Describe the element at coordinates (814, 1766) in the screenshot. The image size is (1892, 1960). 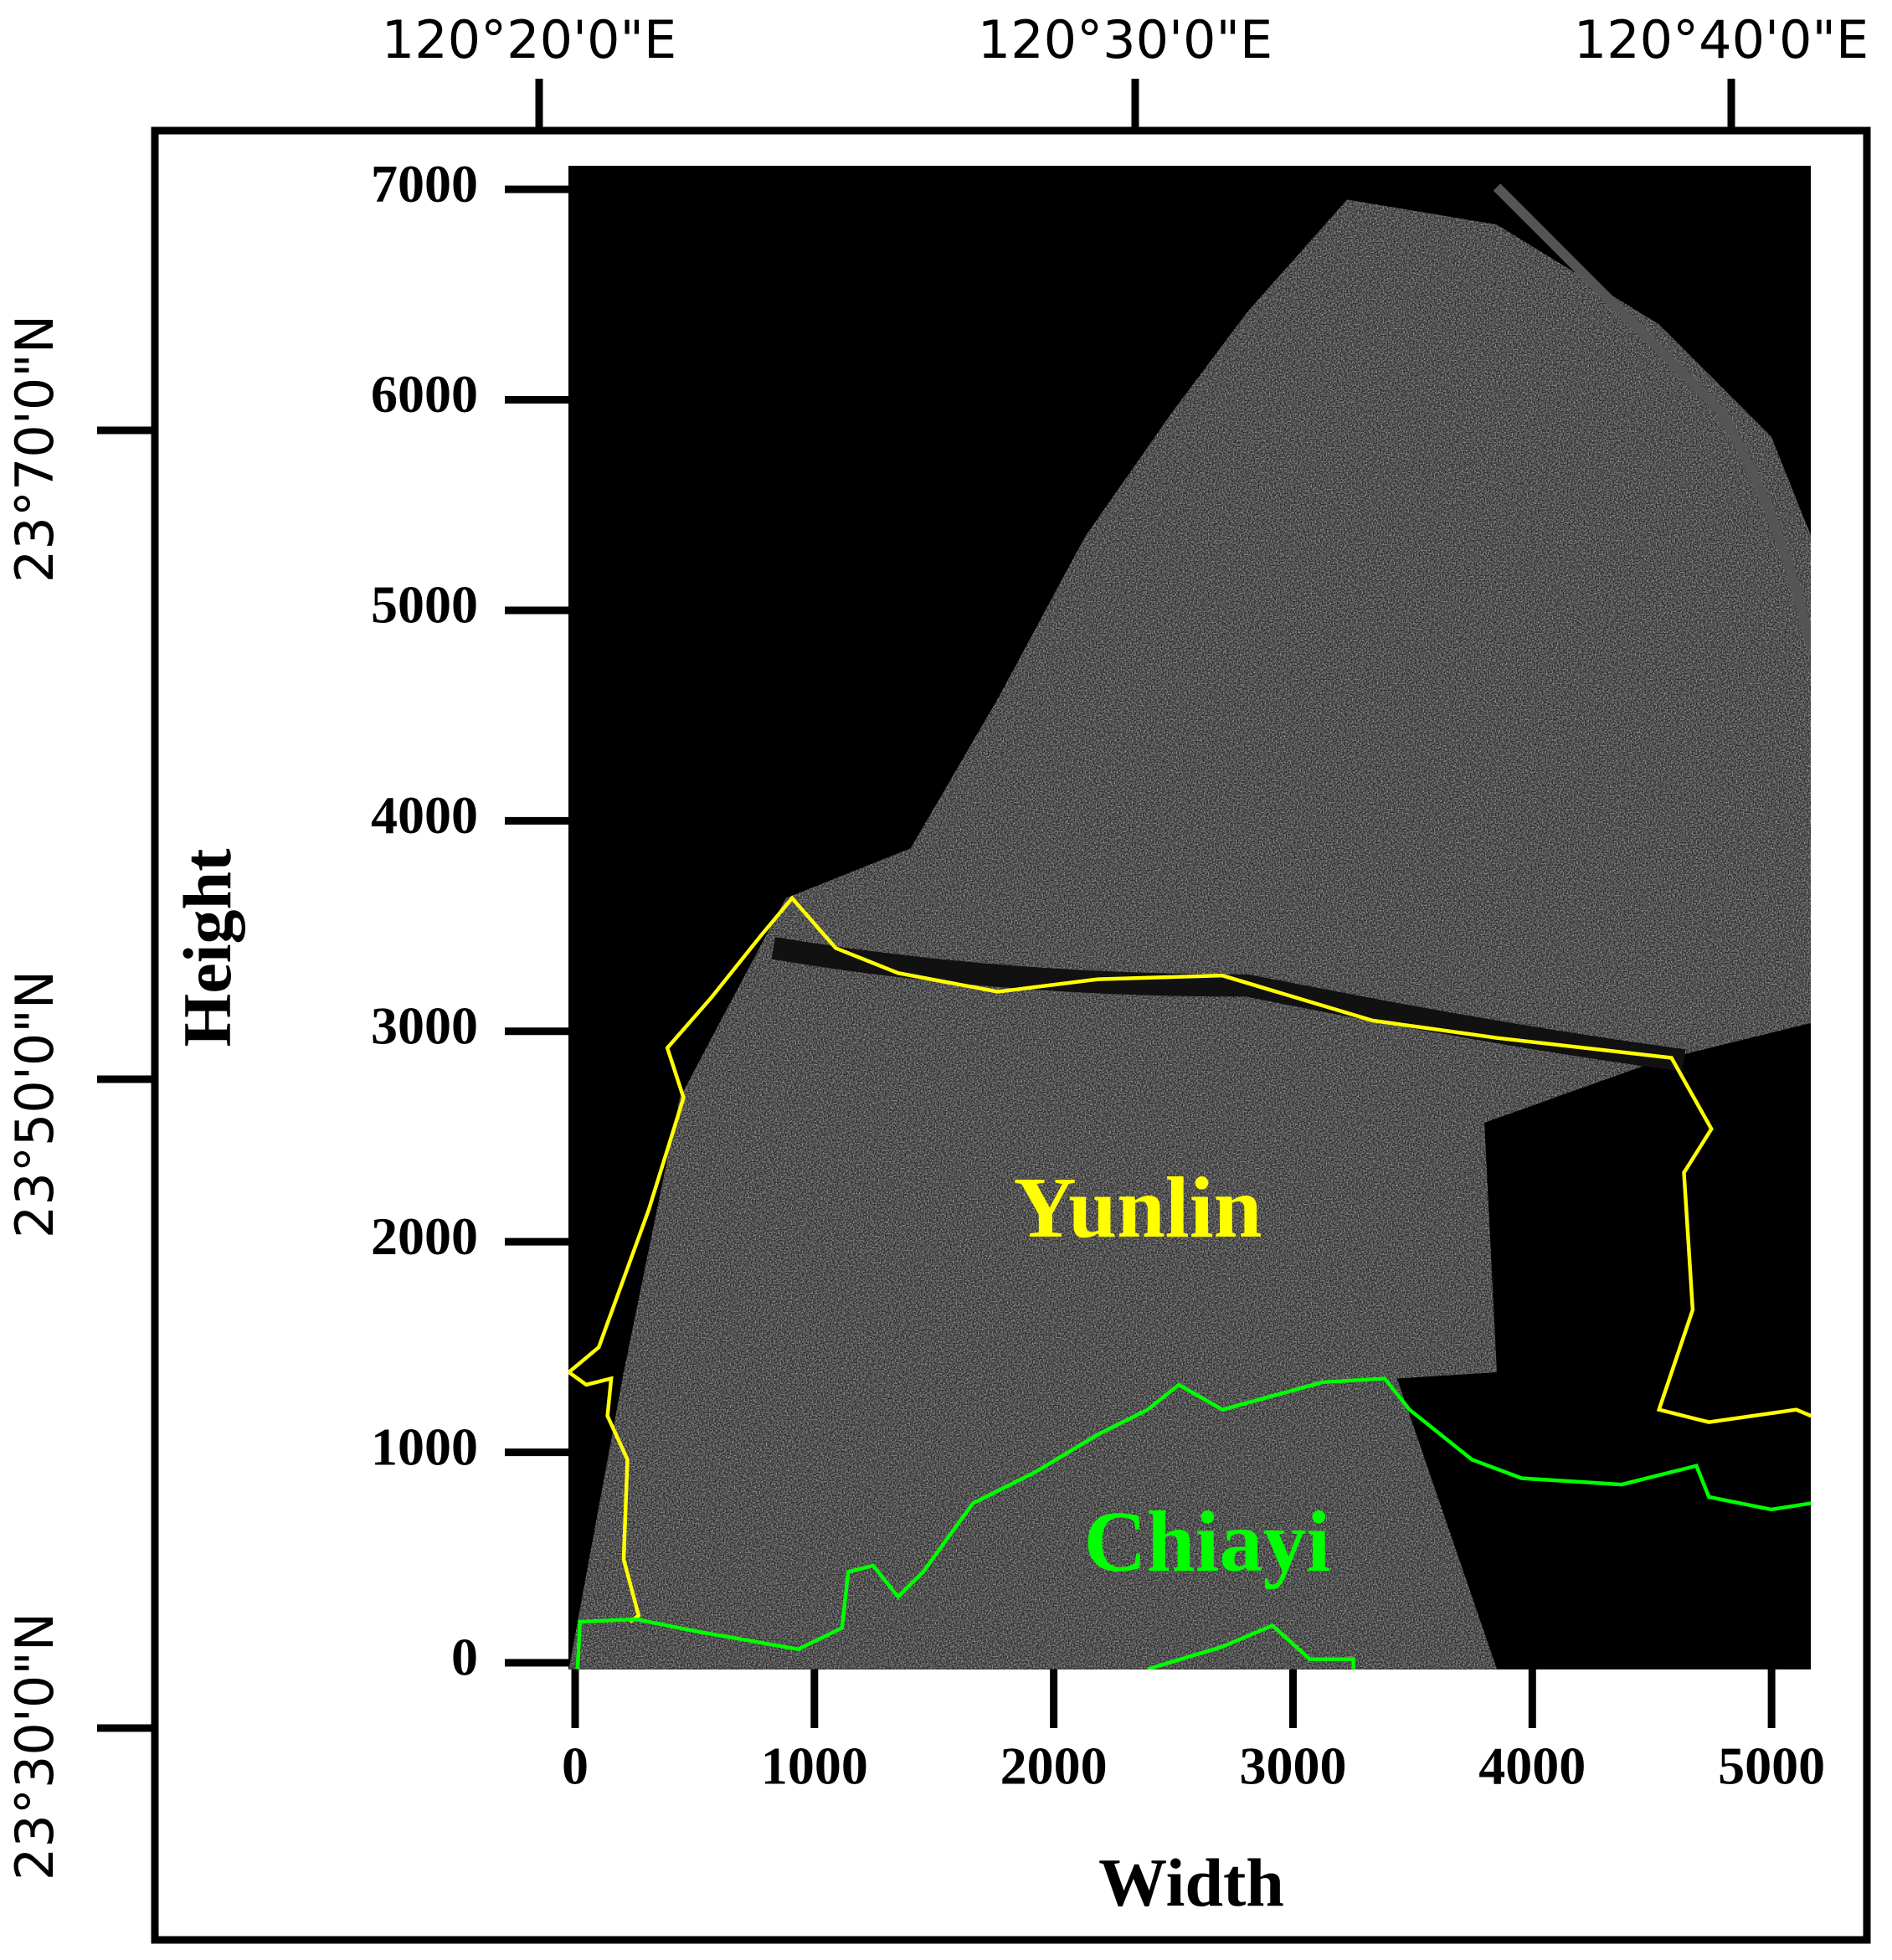
I see `x-tick-label: 1000` at that location.